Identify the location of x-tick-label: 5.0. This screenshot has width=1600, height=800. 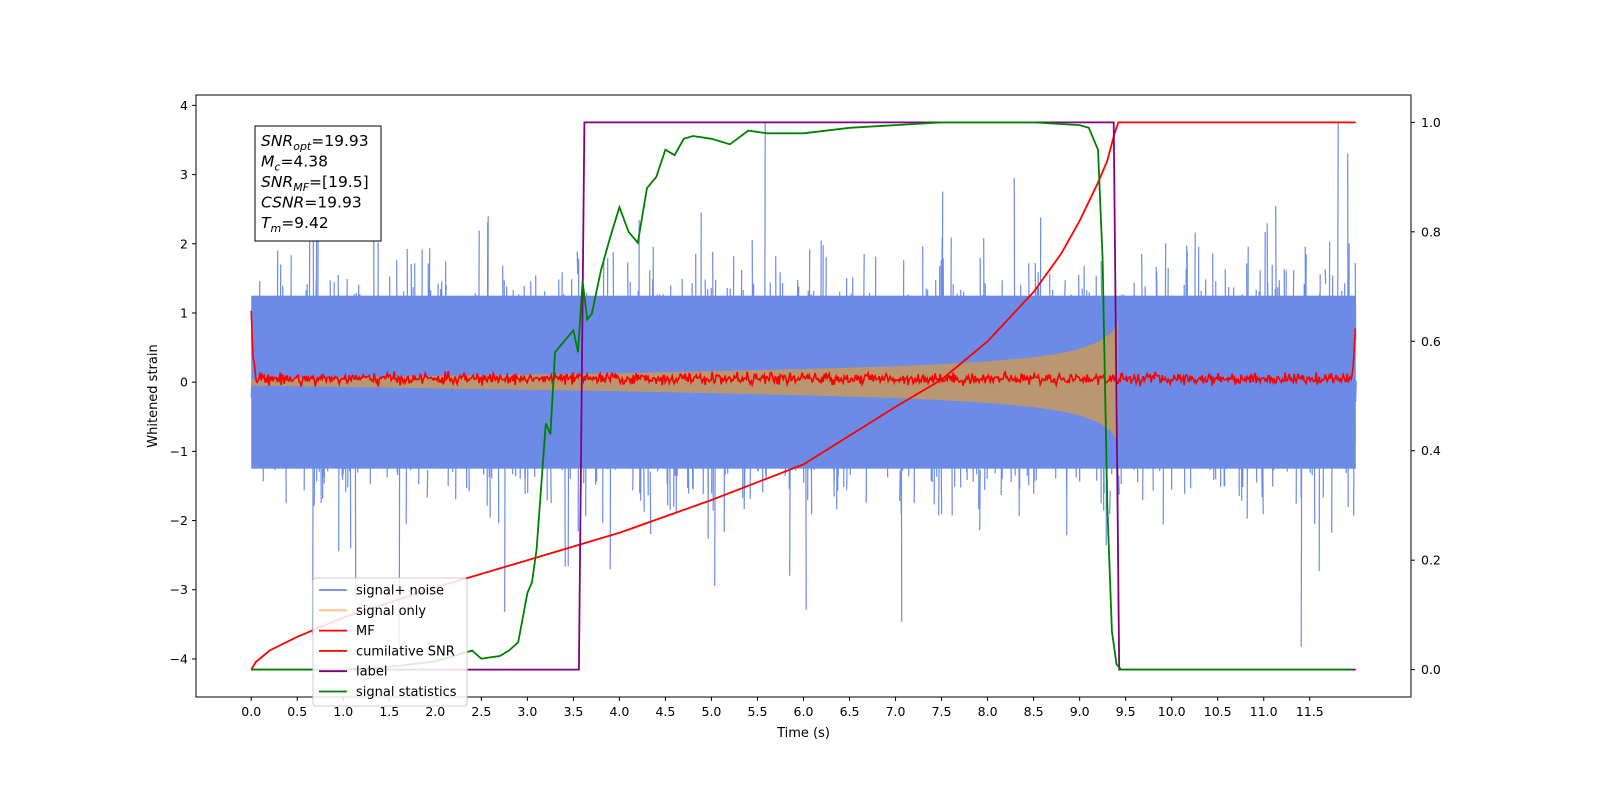
(712, 711).